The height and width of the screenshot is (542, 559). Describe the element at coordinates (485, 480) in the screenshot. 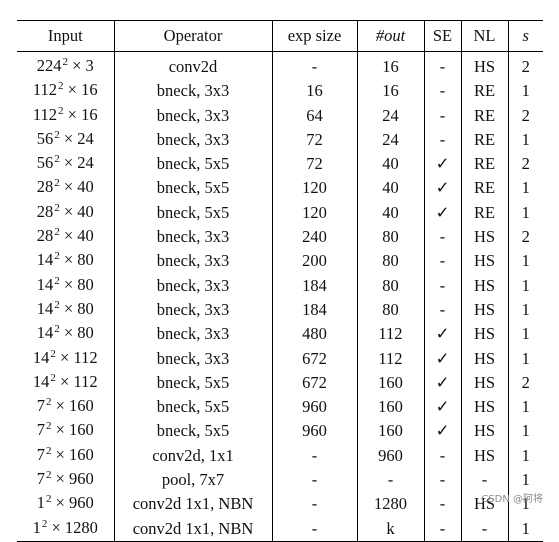

I see `cell-nl: -` at that location.